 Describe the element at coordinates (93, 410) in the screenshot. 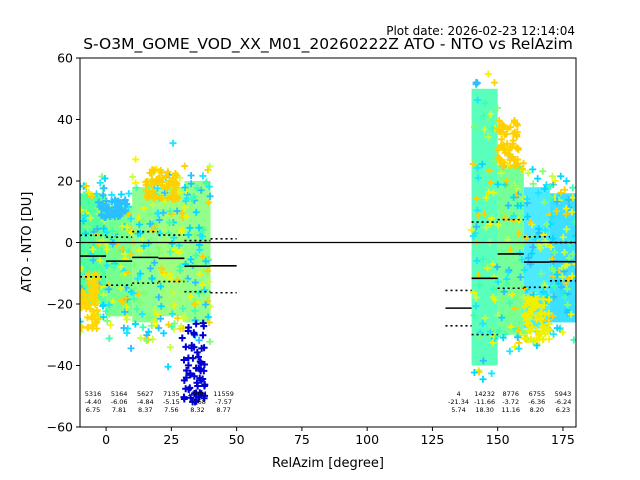

I see `bin-std-label: 6.75` at that location.